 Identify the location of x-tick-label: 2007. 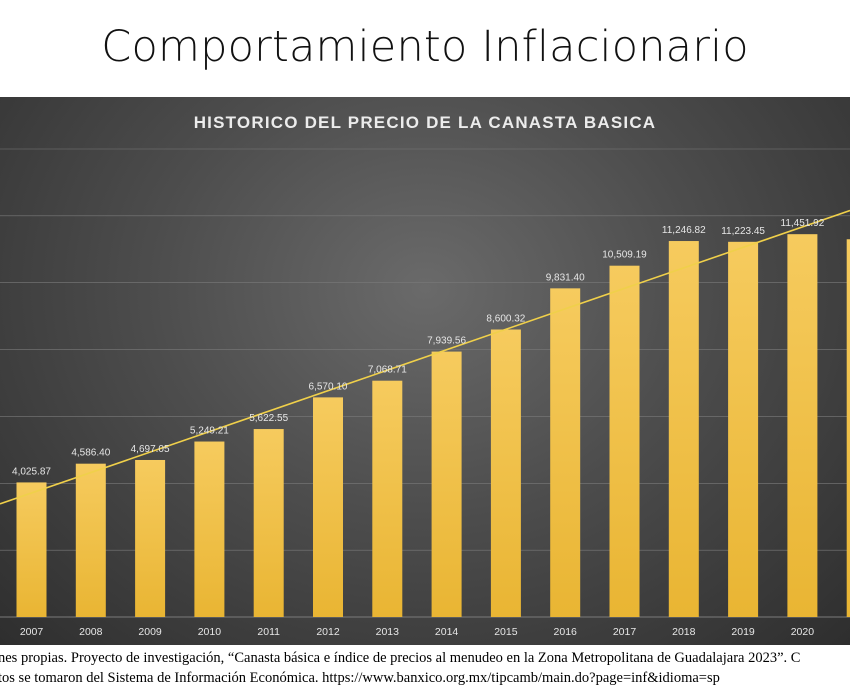
(32, 632).